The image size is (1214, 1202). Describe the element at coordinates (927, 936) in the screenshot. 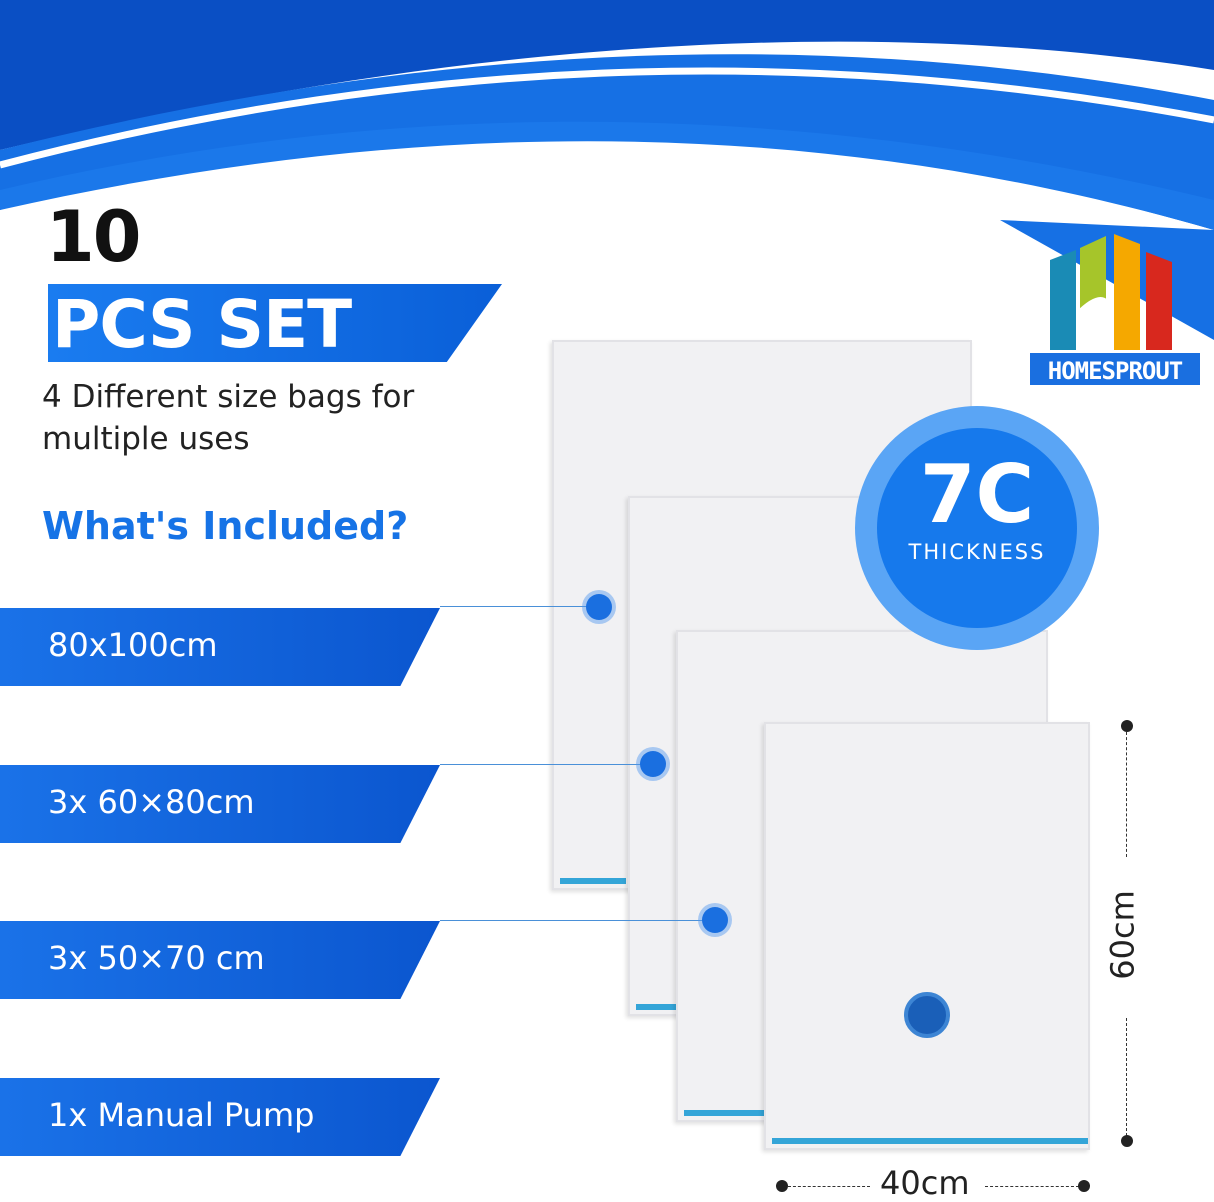

I see `bag-front` at that location.